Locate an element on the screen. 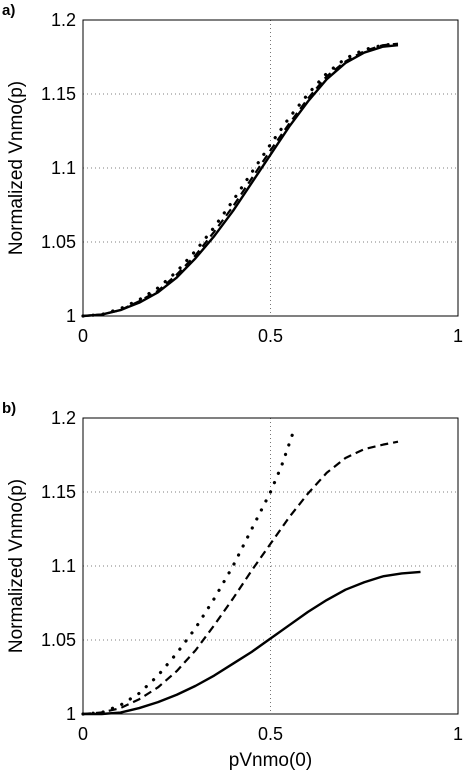  panel-b-x-axis-label: pVnmo(0) is located at coordinates (270, 760).